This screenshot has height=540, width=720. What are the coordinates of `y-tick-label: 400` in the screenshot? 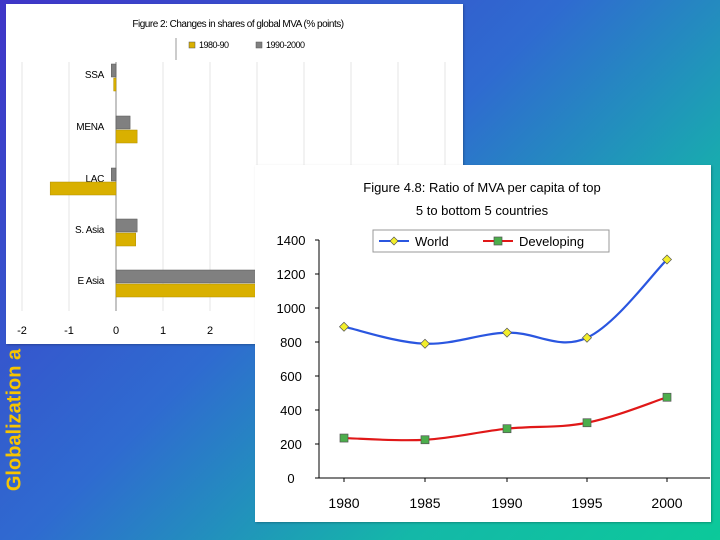 It's located at (291, 410).